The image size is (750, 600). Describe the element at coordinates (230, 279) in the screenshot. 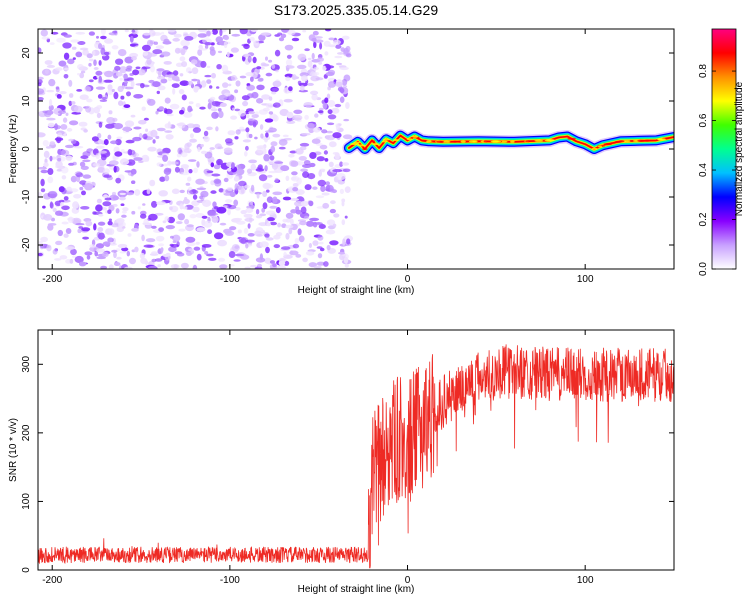

I see `spectrogram-x-tick-label: -100` at that location.